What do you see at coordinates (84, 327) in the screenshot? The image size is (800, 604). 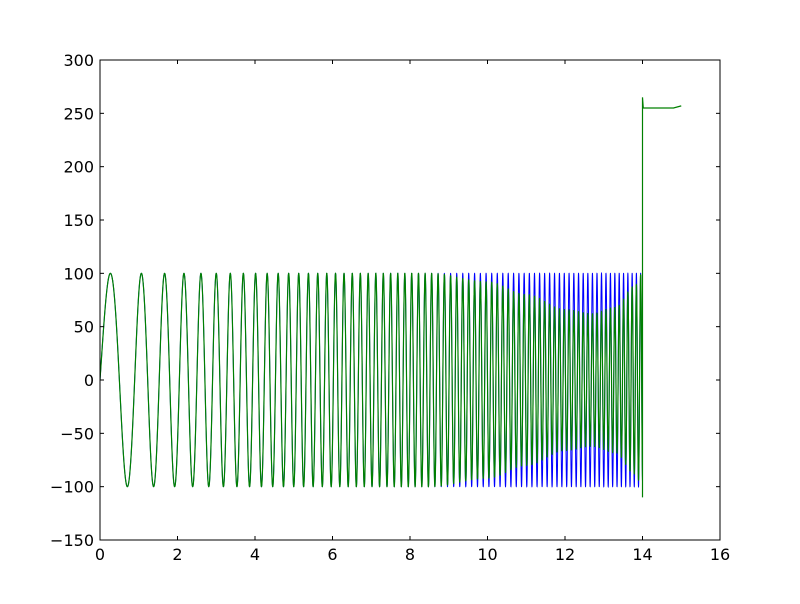 I see `y-tick-label: 50` at bounding box center [84, 327].